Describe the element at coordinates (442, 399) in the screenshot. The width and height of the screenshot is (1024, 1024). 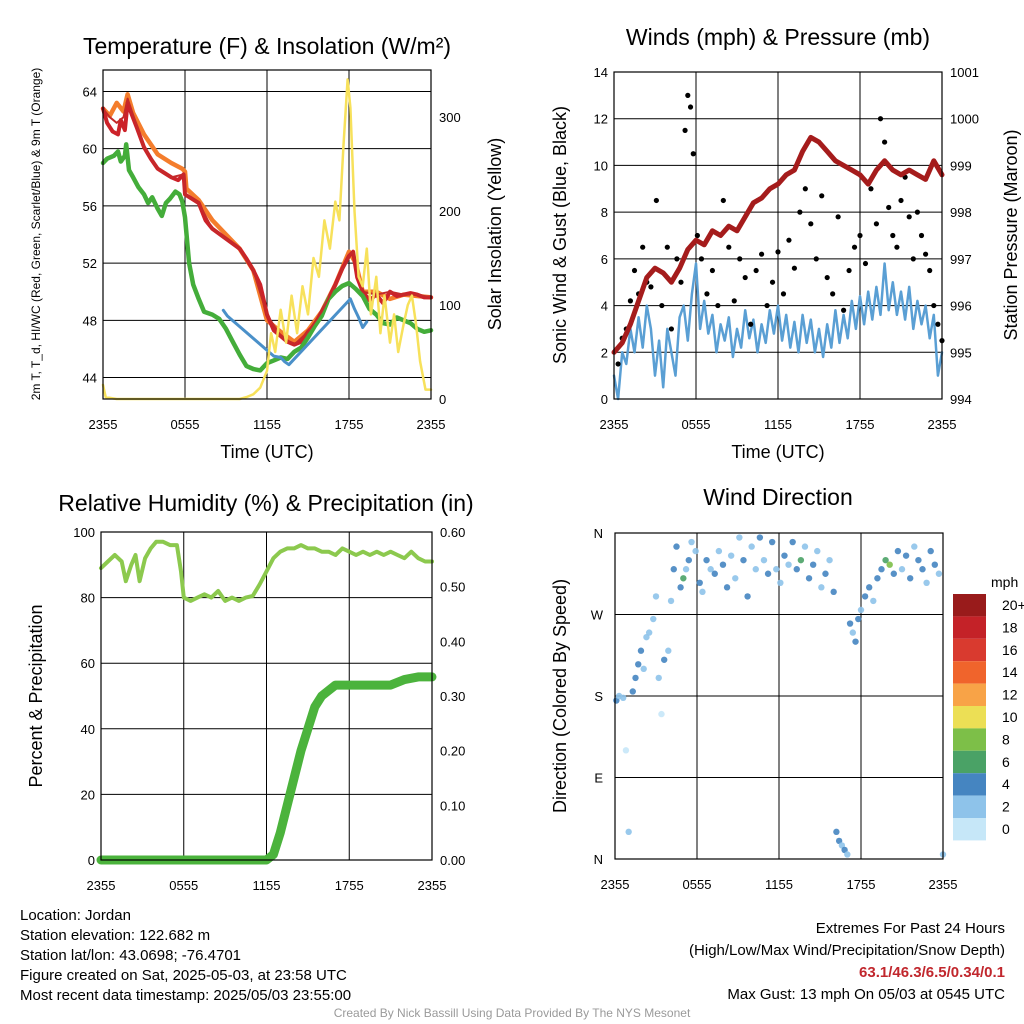
I see `y-tick-label-right: 0` at that location.